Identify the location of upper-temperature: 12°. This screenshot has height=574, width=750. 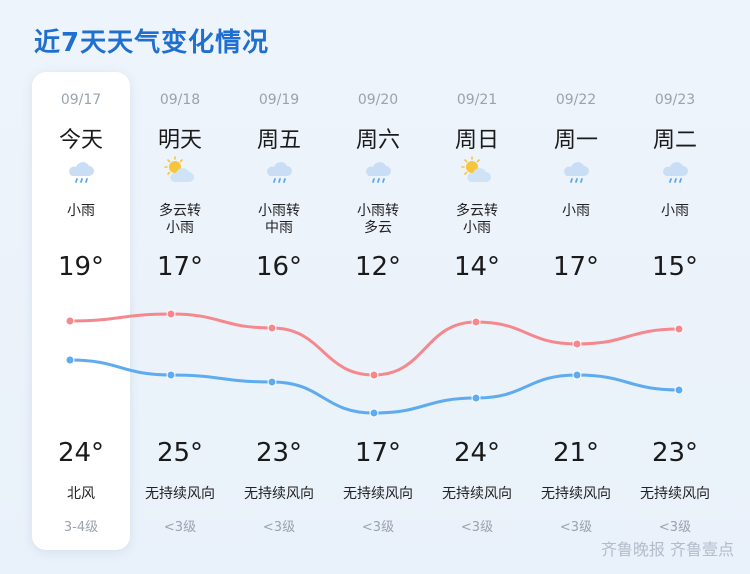
(378, 267).